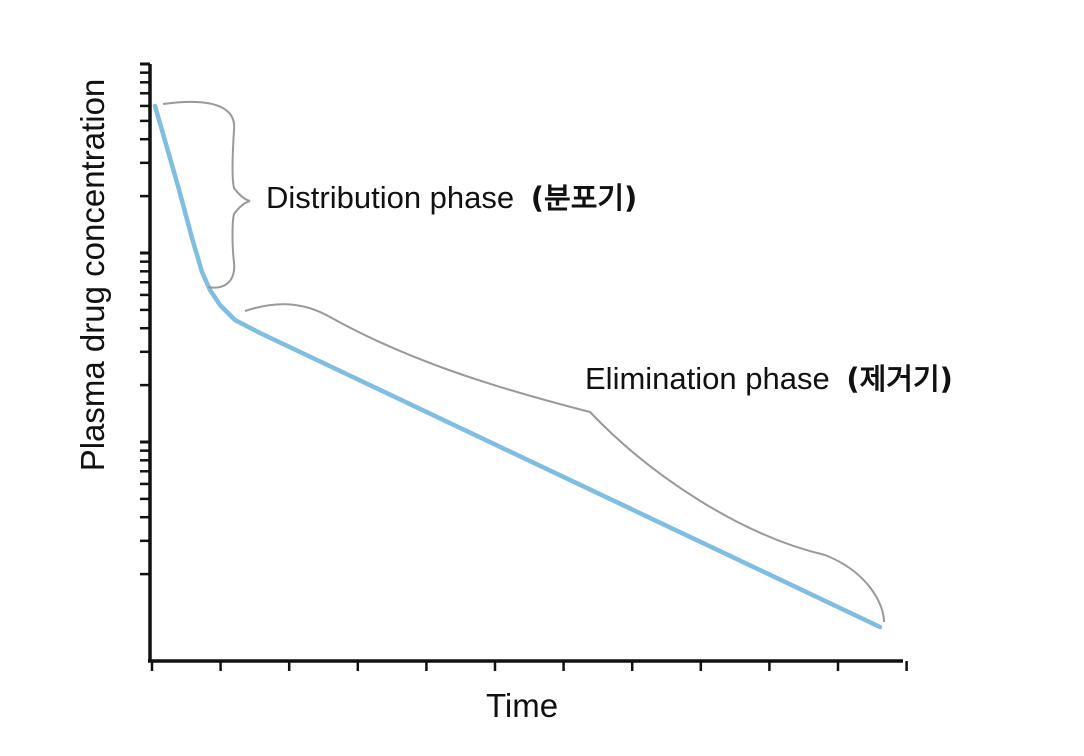 This screenshot has height=756, width=1084. Describe the element at coordinates (522, 705) in the screenshot. I see `x-axis-title: Time` at that location.